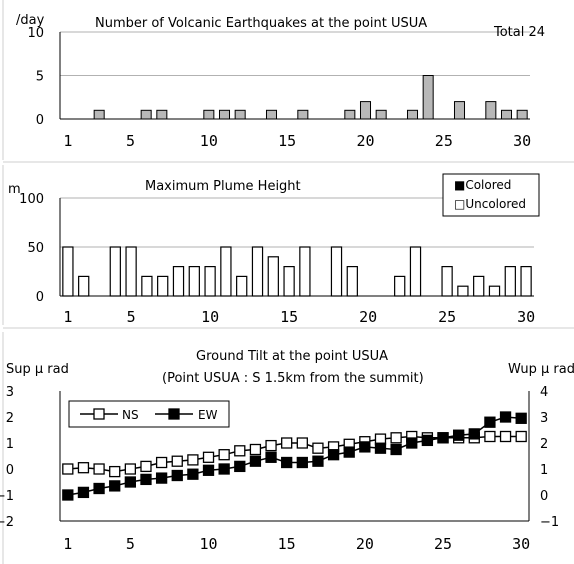 Image resolution: width=574 pixels, height=564 pixels. What do you see at coordinates (549, 522) in the screenshot?
I see `tilt-right-tick: −1` at bounding box center [549, 522].